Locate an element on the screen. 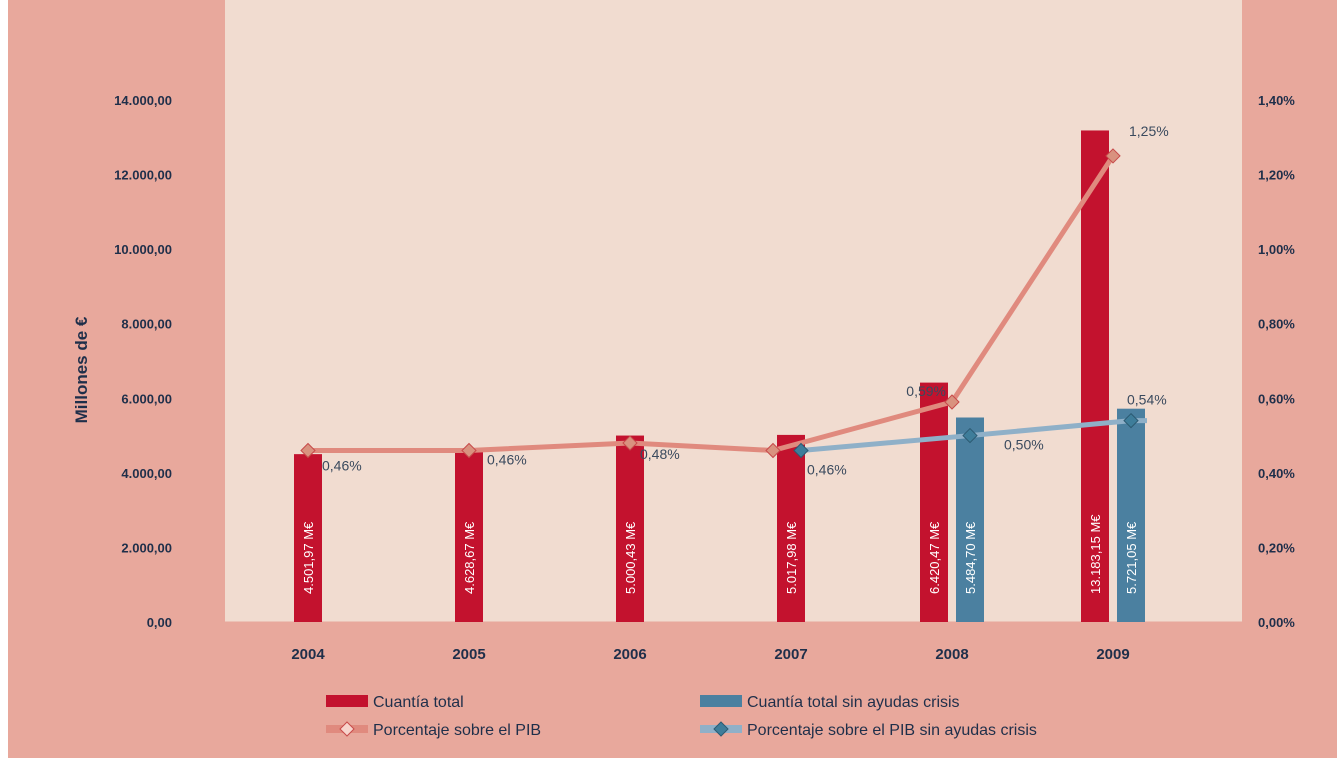  line-data-label: 0,48% is located at coordinates (660, 454).